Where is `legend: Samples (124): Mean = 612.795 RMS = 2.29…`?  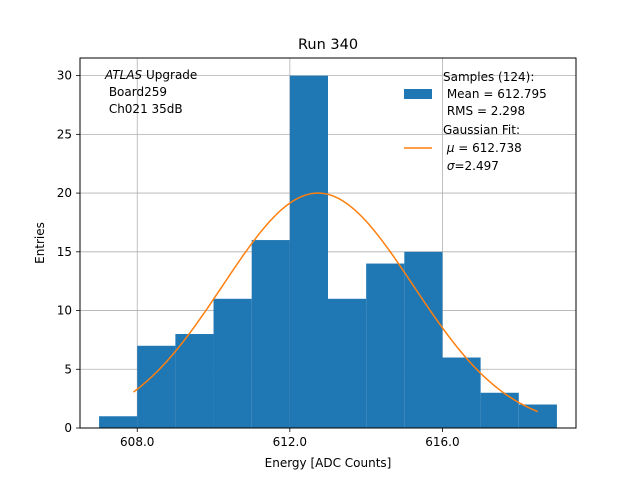 legend: Samples (124): Mean = 612.795 RMS = 2.29… is located at coordinates (475, 121).